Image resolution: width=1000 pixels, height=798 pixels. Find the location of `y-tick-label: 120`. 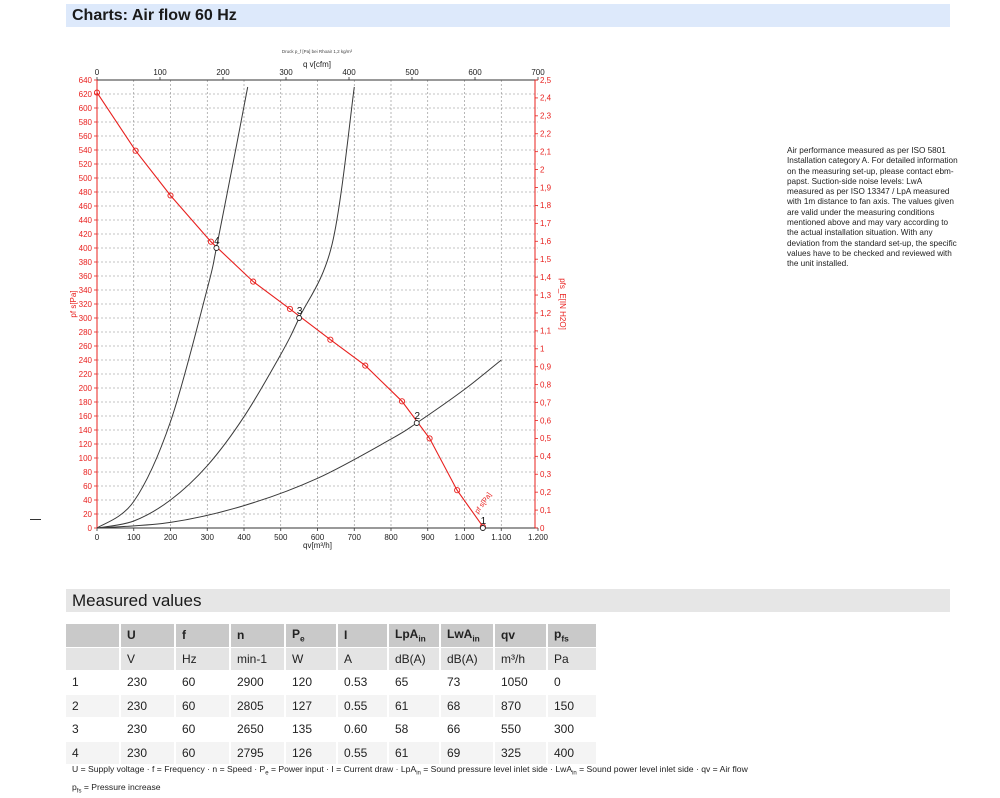

y-tick-label: 120 is located at coordinates (86, 444).